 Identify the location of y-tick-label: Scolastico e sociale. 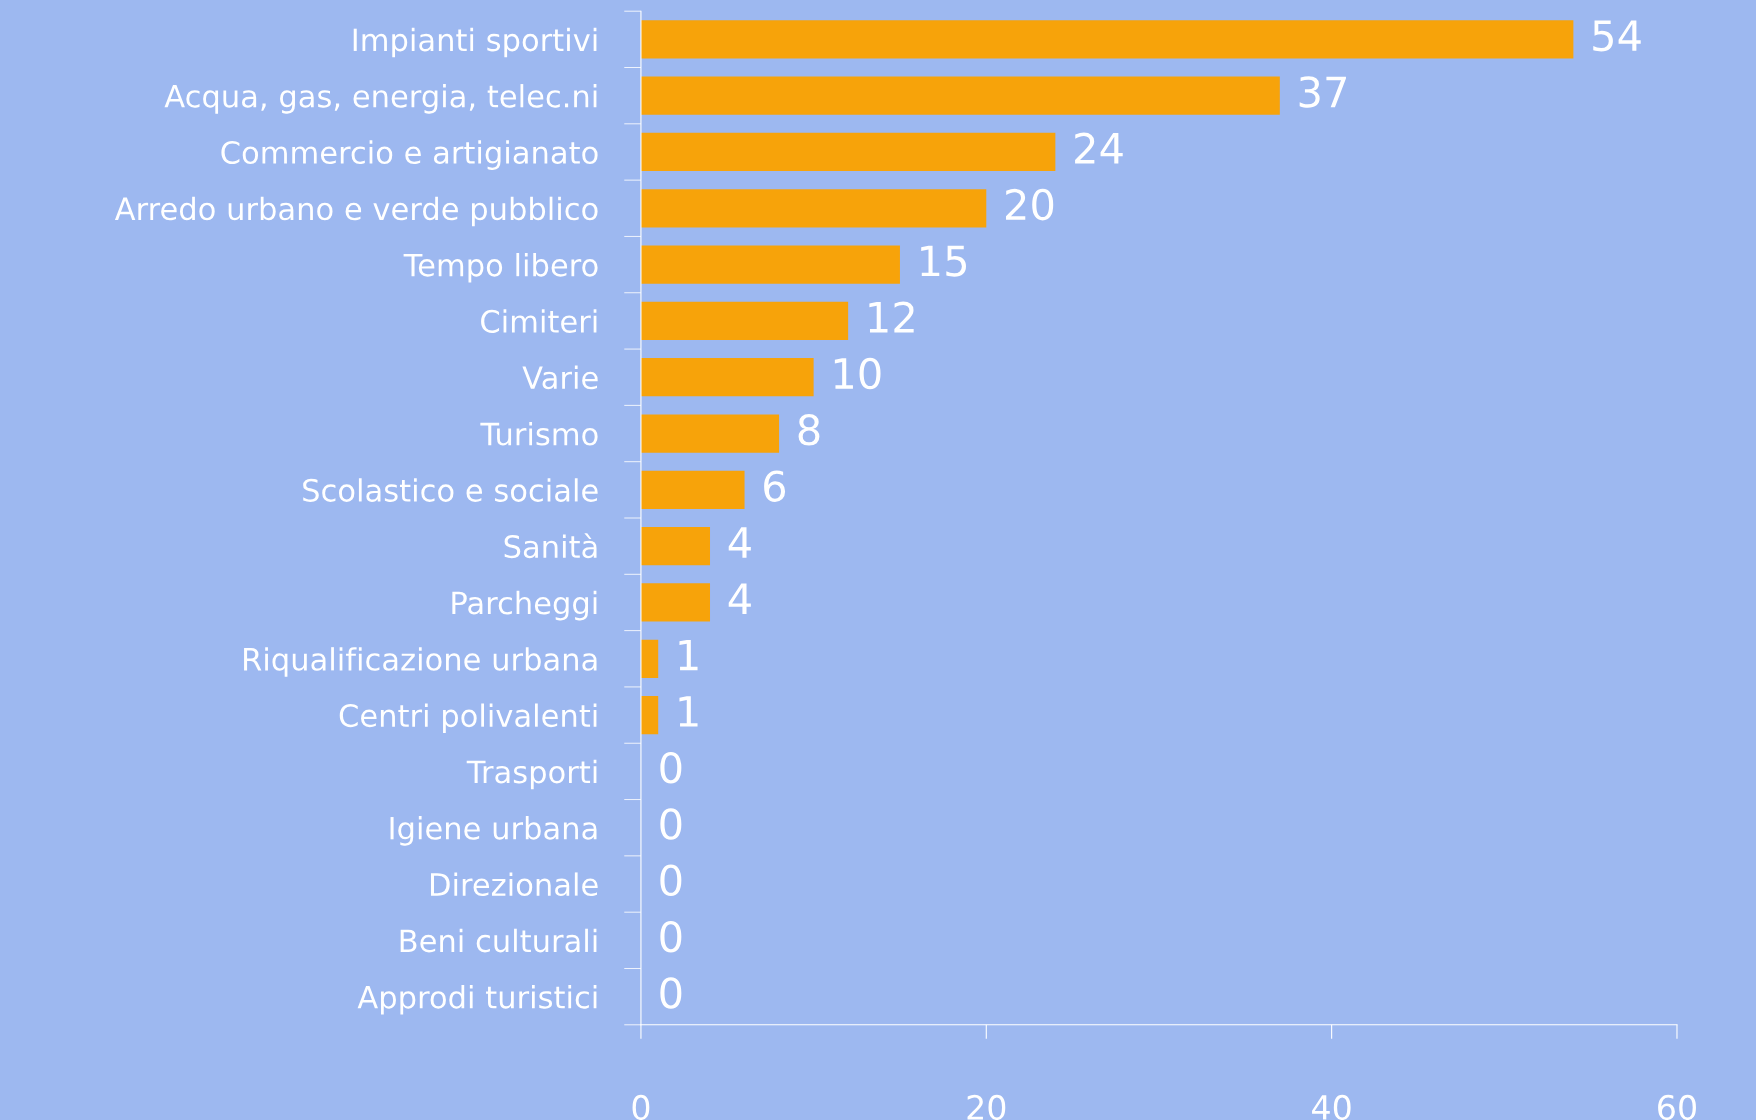
(450, 490).